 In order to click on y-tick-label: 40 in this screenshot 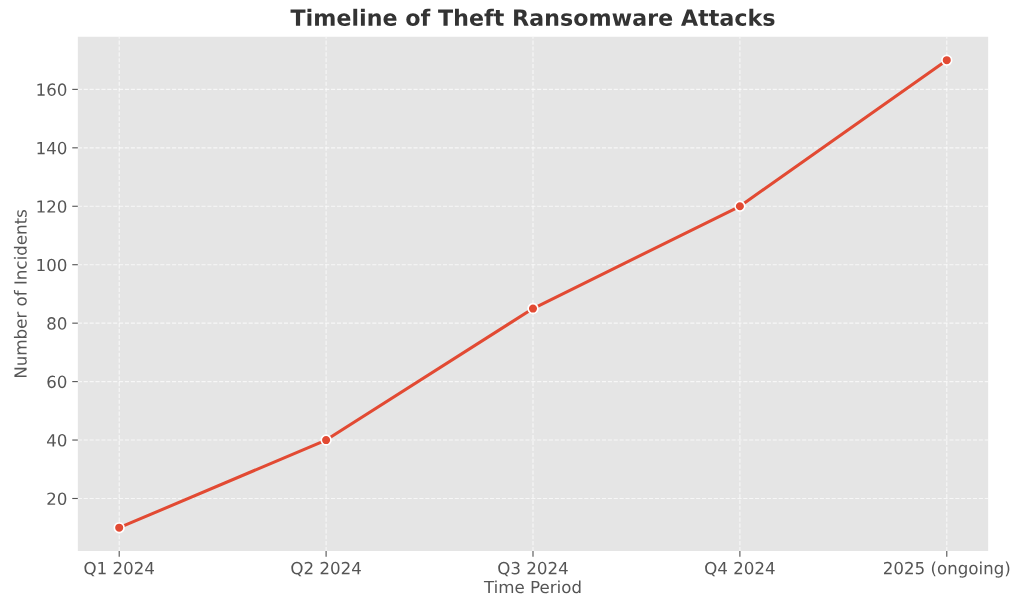, I will do `click(57, 440)`.